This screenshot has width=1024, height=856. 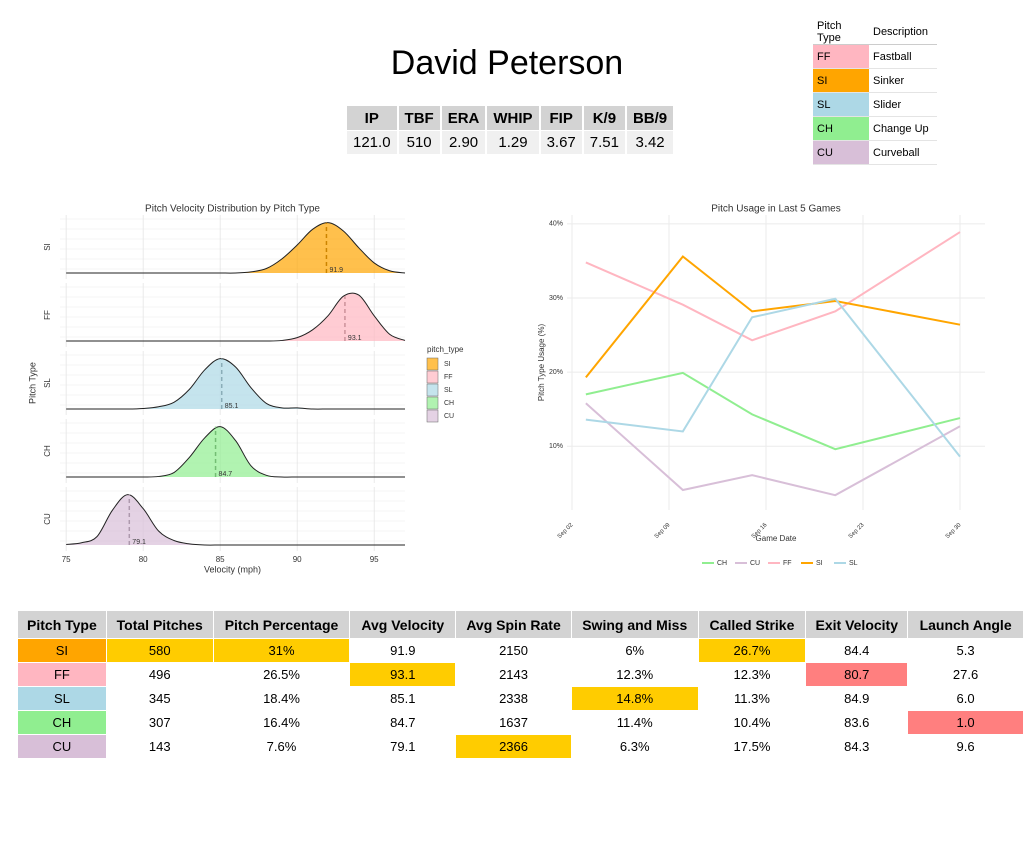 What do you see at coordinates (281, 698) in the screenshot?
I see `cell: 18.4%` at bounding box center [281, 698].